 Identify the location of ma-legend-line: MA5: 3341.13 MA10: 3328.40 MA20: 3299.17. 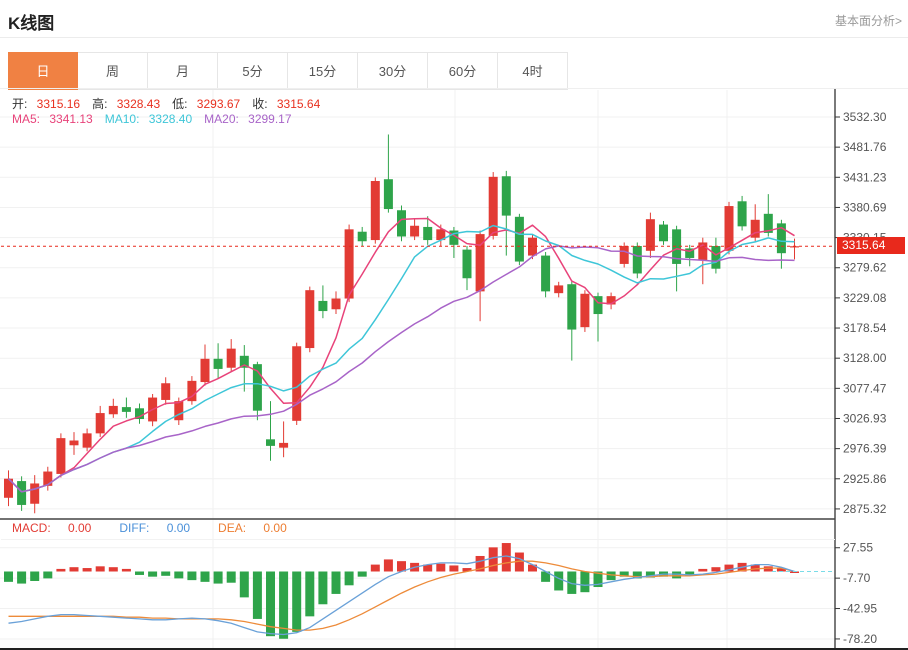
(158, 119).